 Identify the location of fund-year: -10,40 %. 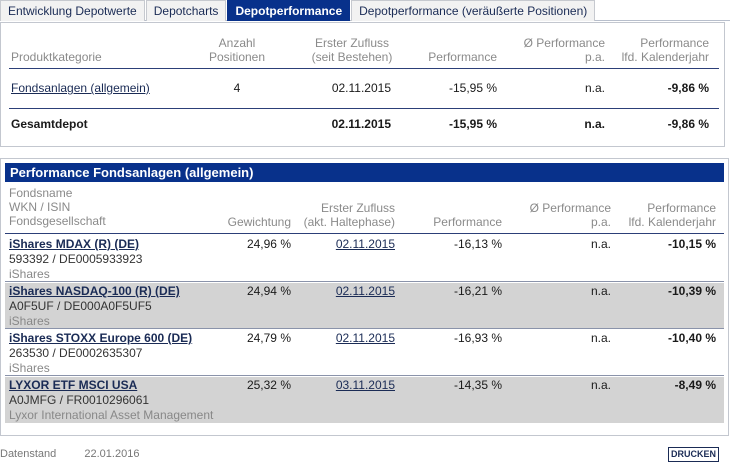
(665, 338).